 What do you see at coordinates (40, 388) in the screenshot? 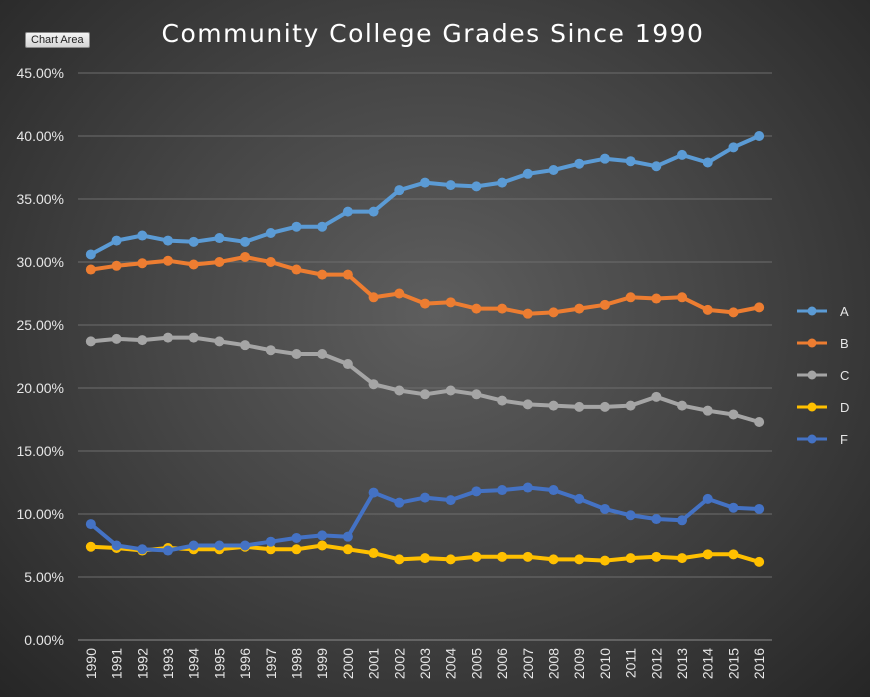
I see `y-tick-label: 20.00%` at bounding box center [40, 388].